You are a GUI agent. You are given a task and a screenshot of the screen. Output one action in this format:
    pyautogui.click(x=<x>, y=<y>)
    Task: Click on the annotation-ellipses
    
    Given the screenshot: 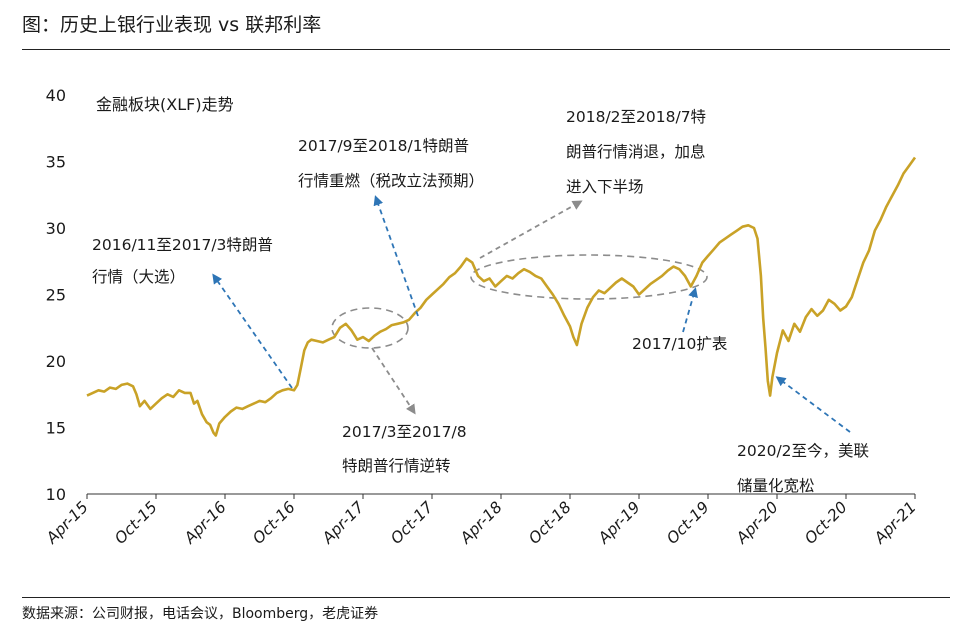 What is the action you would take?
    pyautogui.click(x=519, y=301)
    